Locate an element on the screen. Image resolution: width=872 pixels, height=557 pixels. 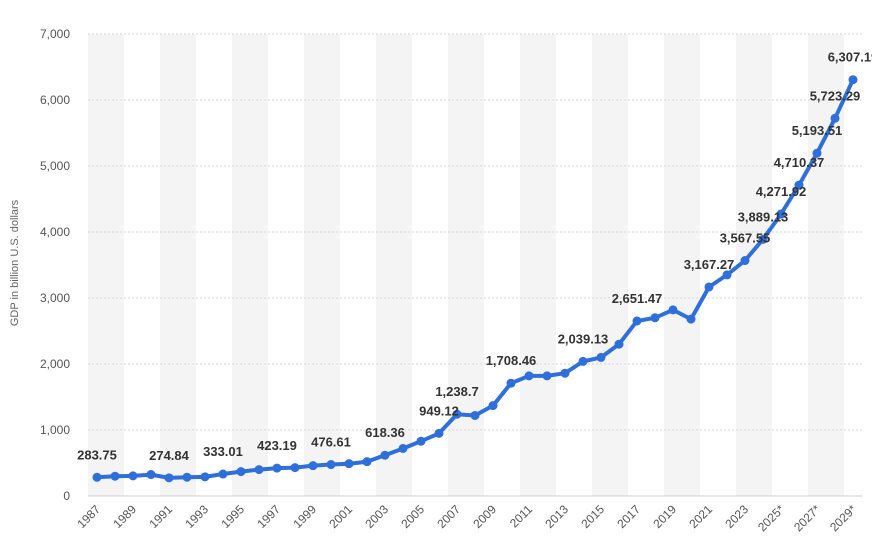
data-label: 618.36 is located at coordinates (385, 432).